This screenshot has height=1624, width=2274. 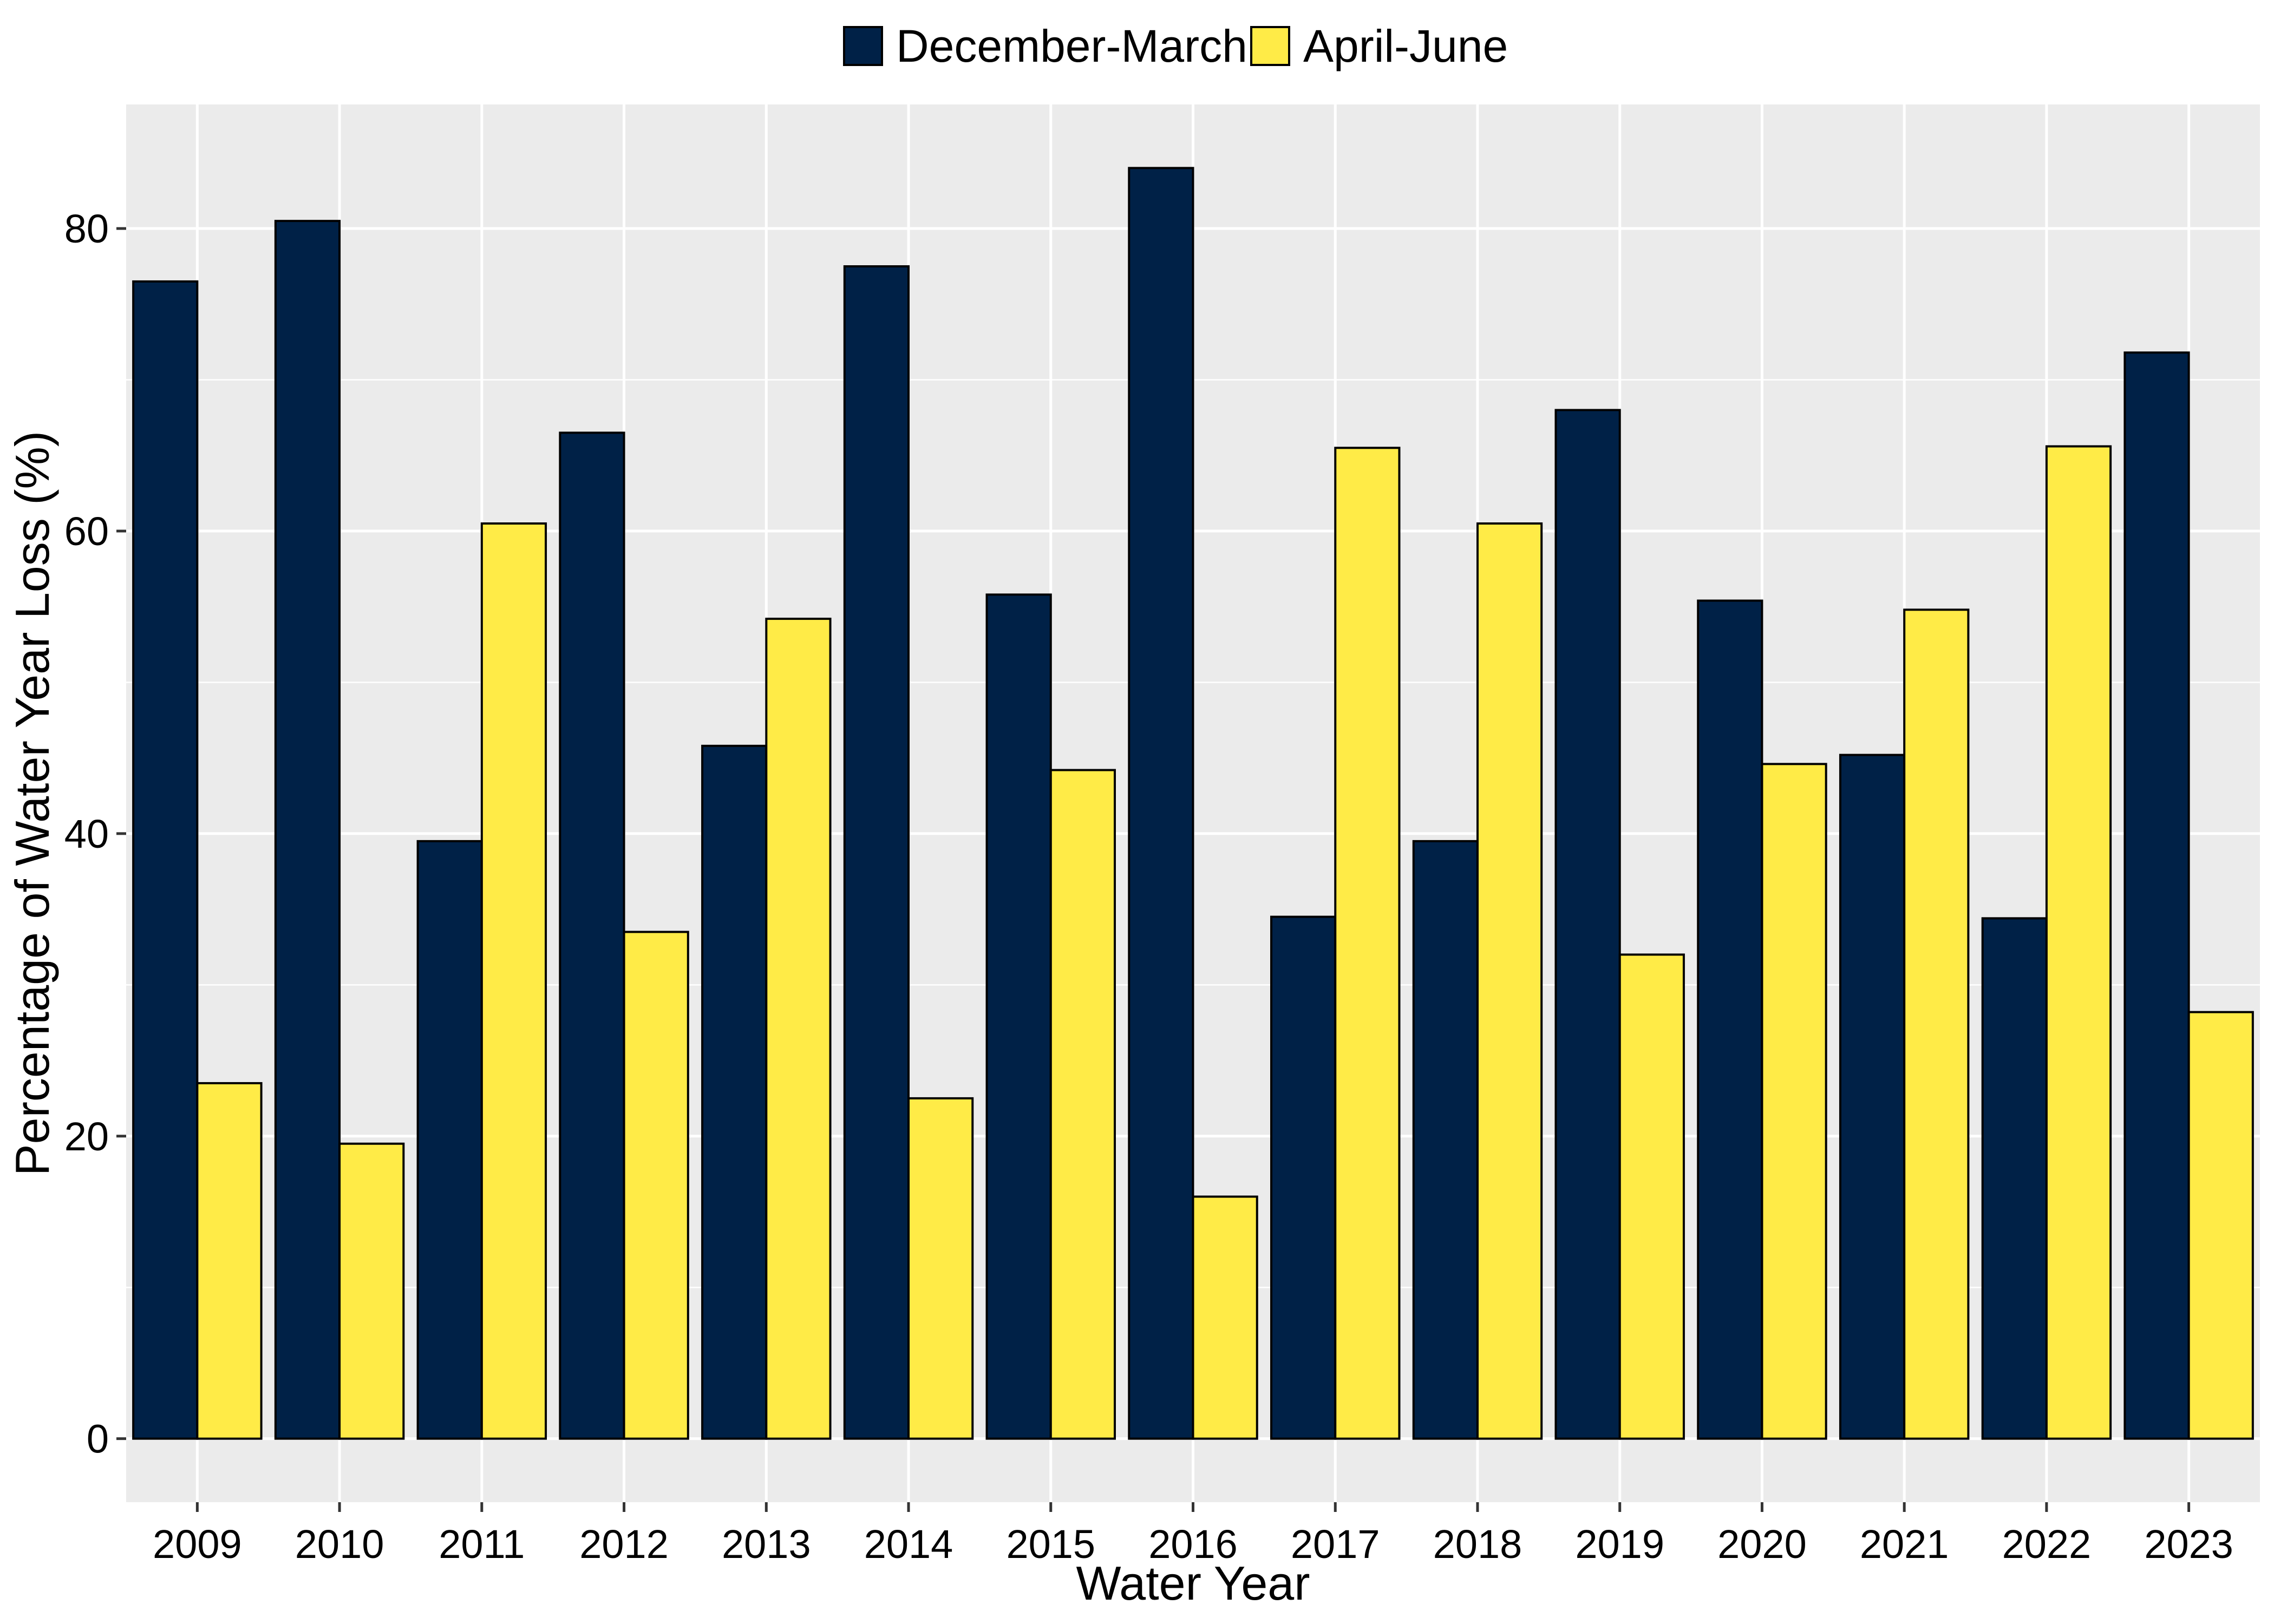 I want to click on bar-december-march-2020, so click(x=1730, y=1020).